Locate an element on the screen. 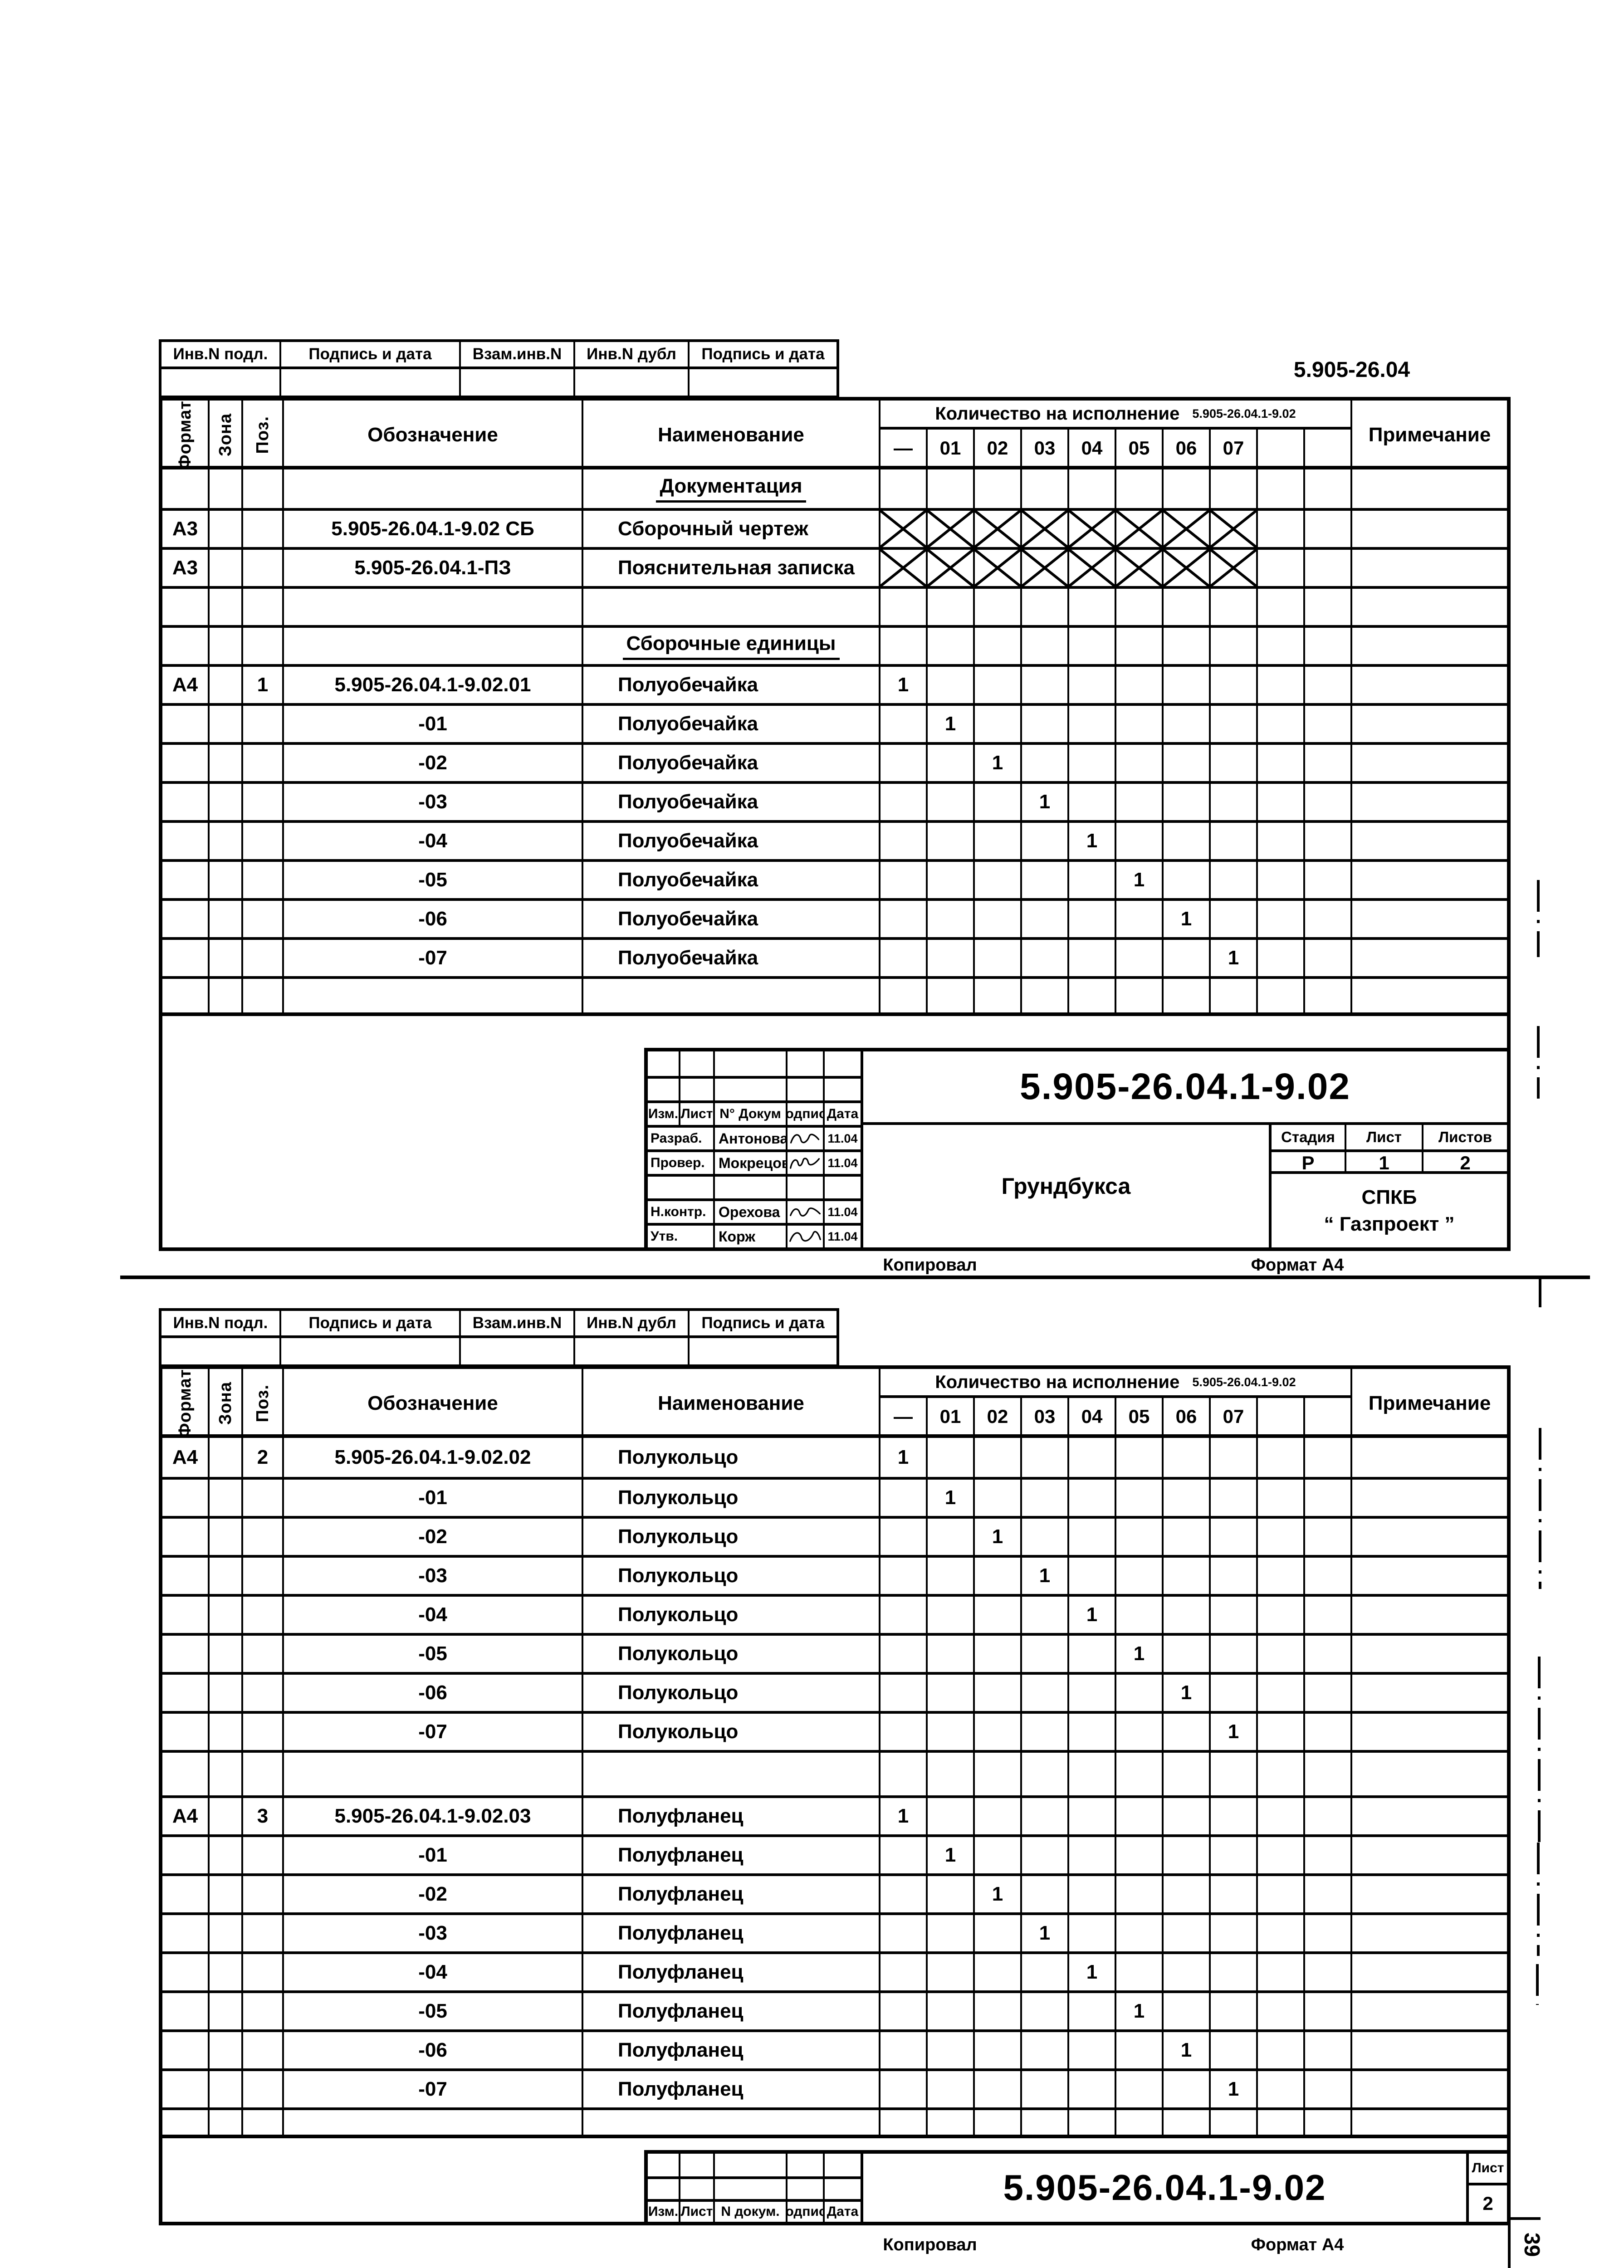  signature-scribble is located at coordinates (805, 1139).